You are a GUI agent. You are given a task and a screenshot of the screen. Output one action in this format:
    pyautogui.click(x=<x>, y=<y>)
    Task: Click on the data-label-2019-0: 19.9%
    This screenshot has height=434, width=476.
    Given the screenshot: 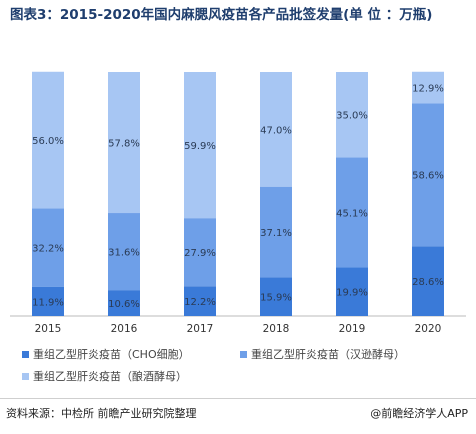 What is the action you would take?
    pyautogui.click(x=352, y=293)
    